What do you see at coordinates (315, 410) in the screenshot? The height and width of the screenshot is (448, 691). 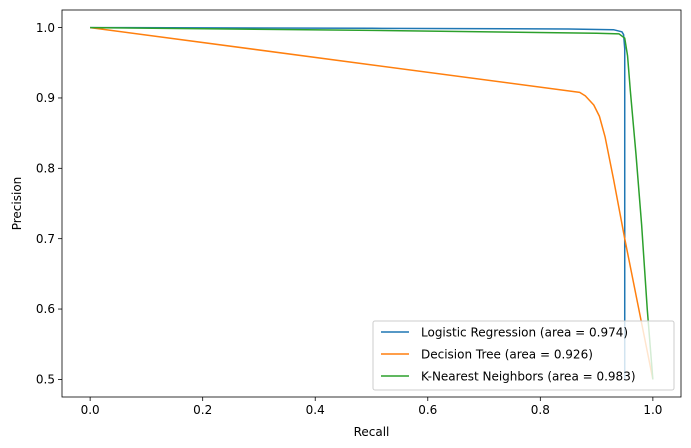 I see `x-tick-label: 0.4` at bounding box center [315, 410].